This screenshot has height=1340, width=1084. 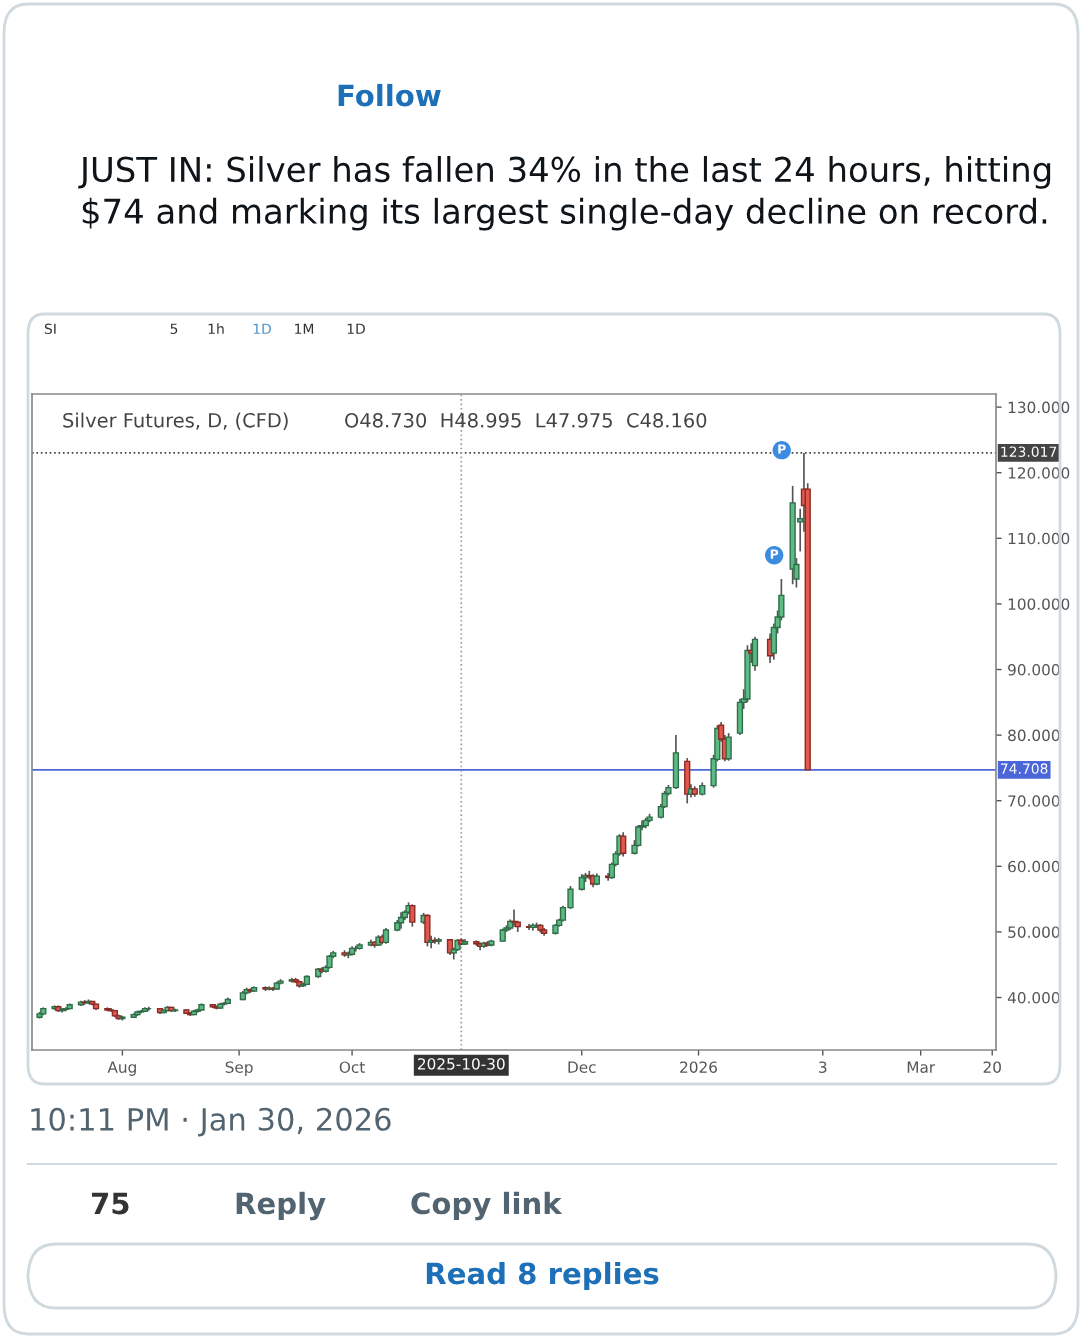 I want to click on text: Read 8 replies, so click(x=542, y=1276).